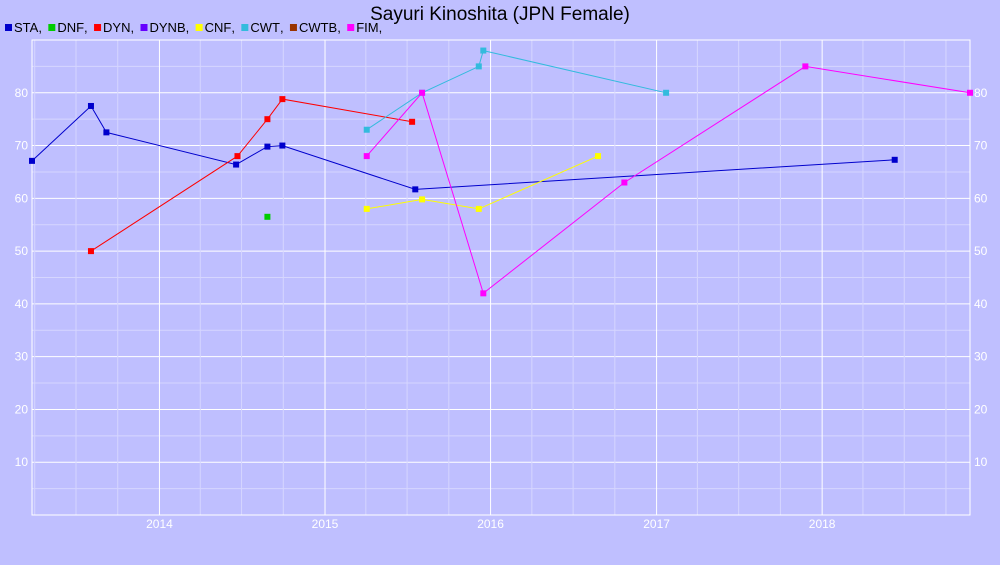  What do you see at coordinates (500, 14) in the screenshot?
I see `chart-title: Sayuri Kinoshita (JPN Female)` at bounding box center [500, 14].